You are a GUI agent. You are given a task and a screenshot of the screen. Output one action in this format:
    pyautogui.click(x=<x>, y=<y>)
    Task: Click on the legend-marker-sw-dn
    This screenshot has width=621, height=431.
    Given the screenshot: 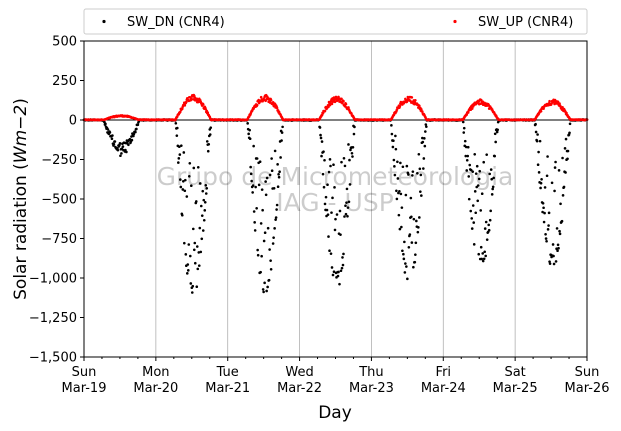 What is the action you would take?
    pyautogui.click(x=104, y=21)
    